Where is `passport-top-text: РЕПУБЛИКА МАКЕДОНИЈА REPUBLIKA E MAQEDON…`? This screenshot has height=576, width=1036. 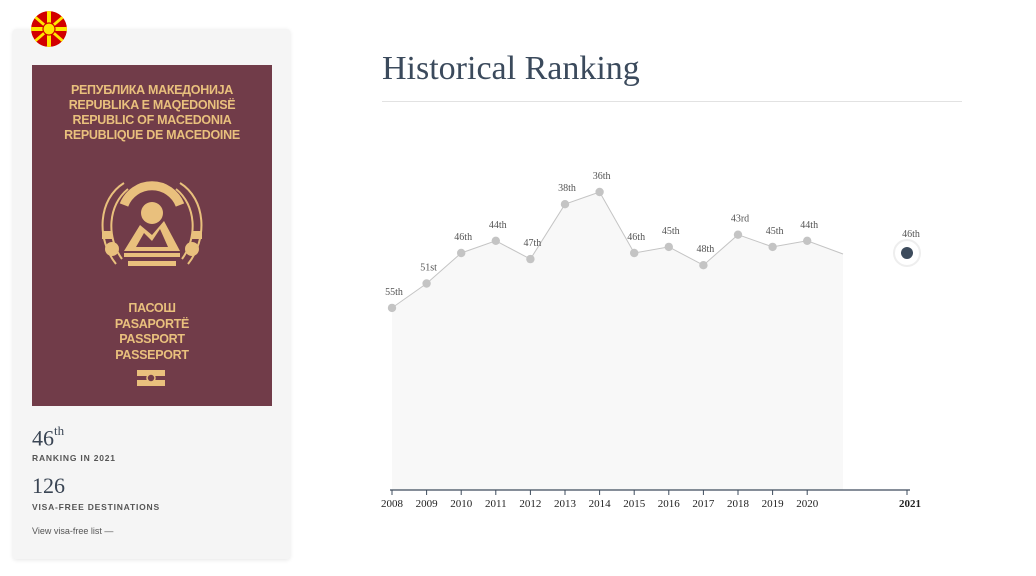
passport-top-text: РЕПУБЛИКА МАКЕДОНИЈА REPUBLIKA E MAQEDON… is located at coordinates (152, 113).